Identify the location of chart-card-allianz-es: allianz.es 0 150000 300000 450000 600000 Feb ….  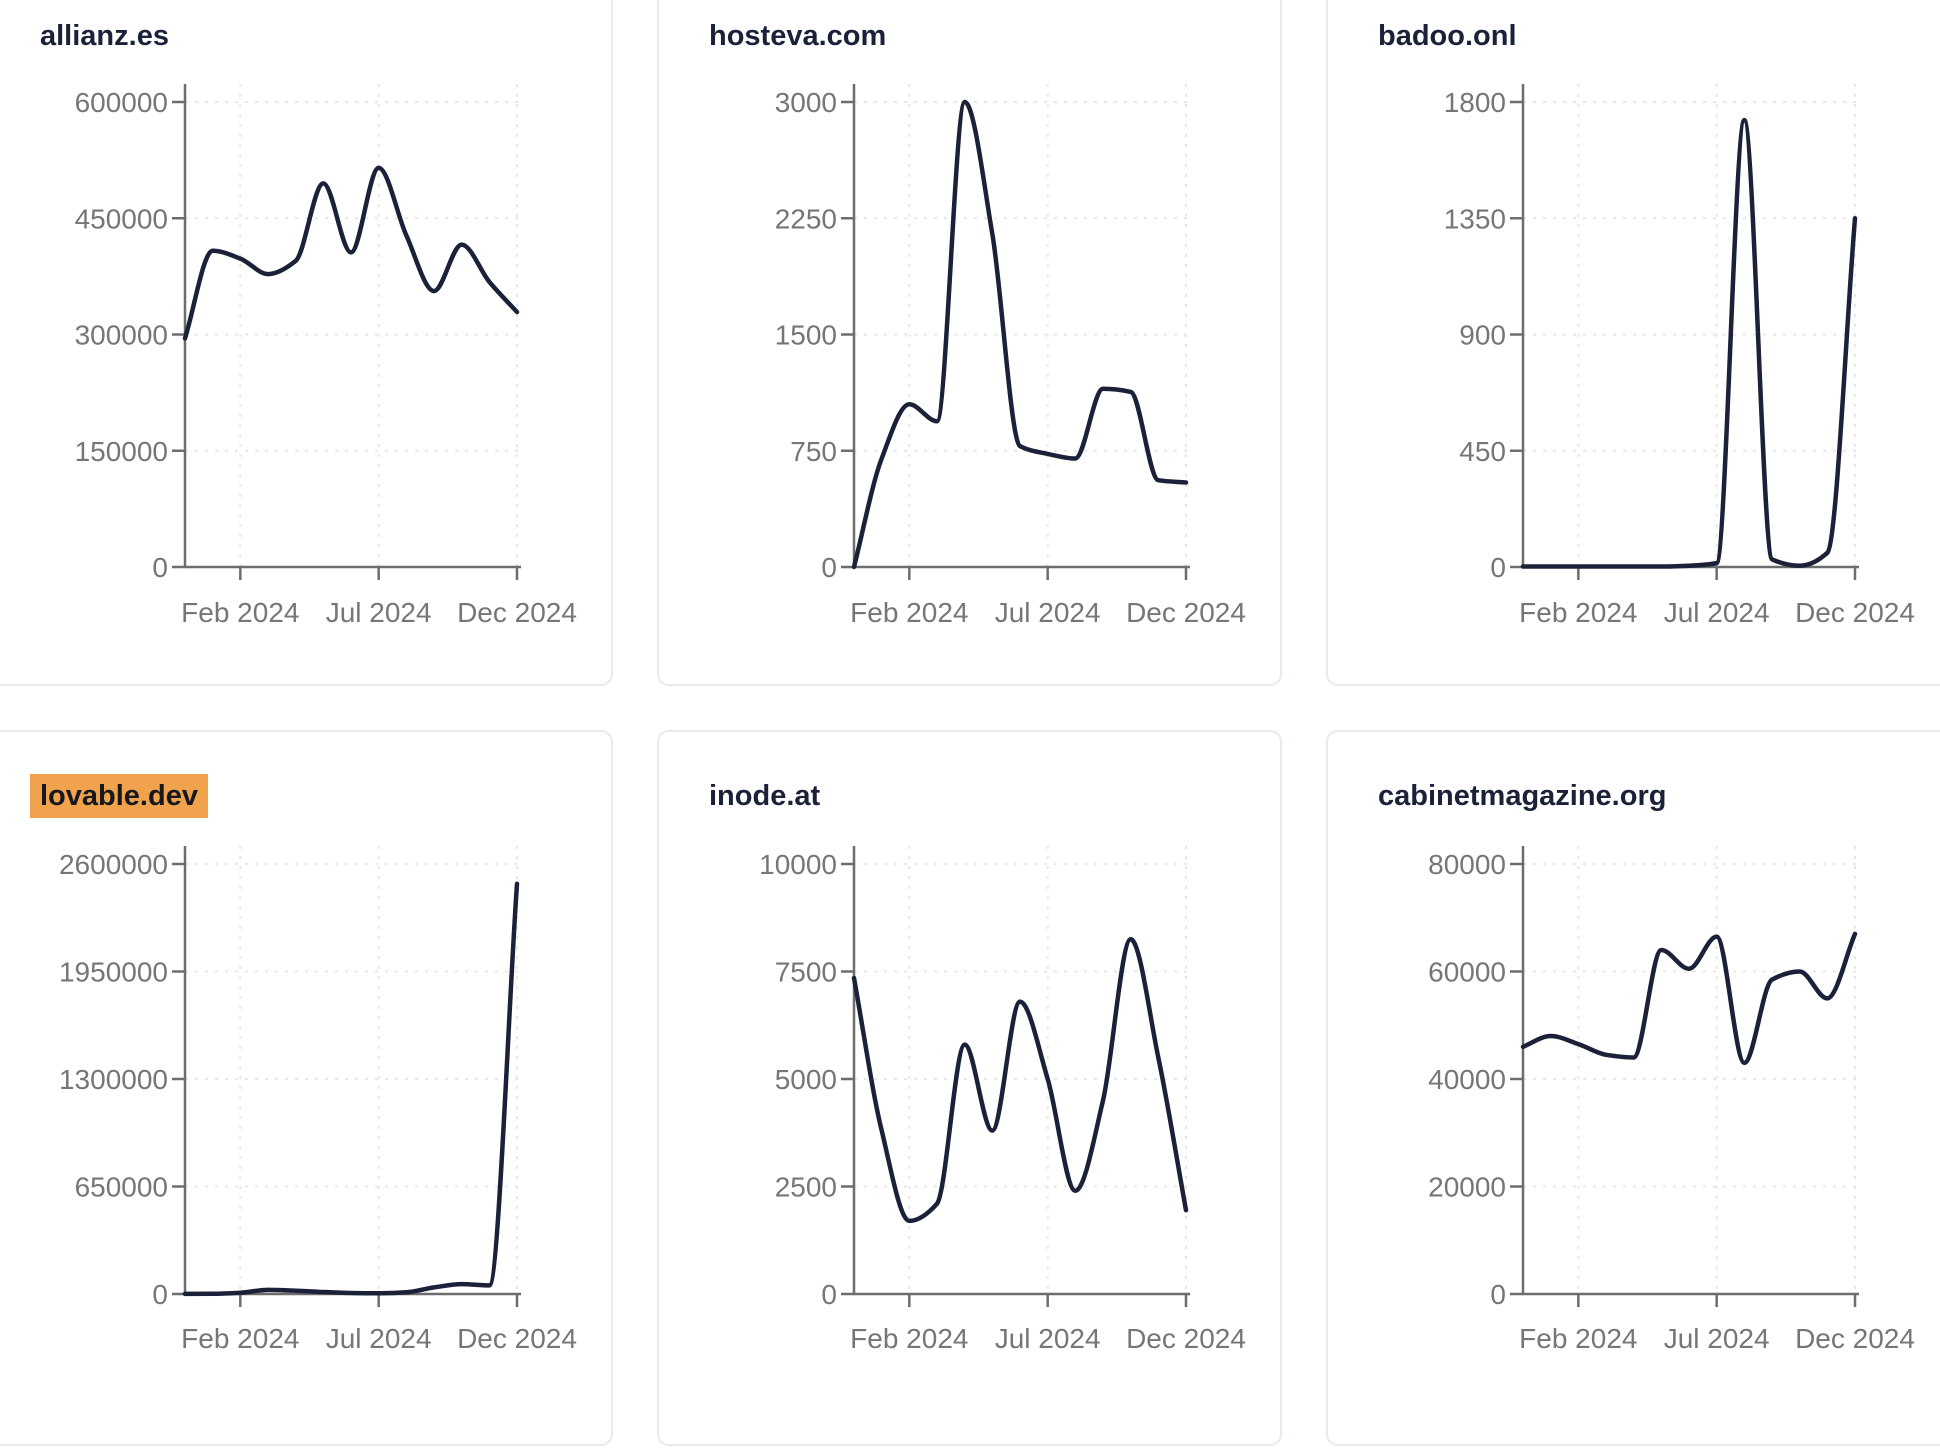
(306, 343).